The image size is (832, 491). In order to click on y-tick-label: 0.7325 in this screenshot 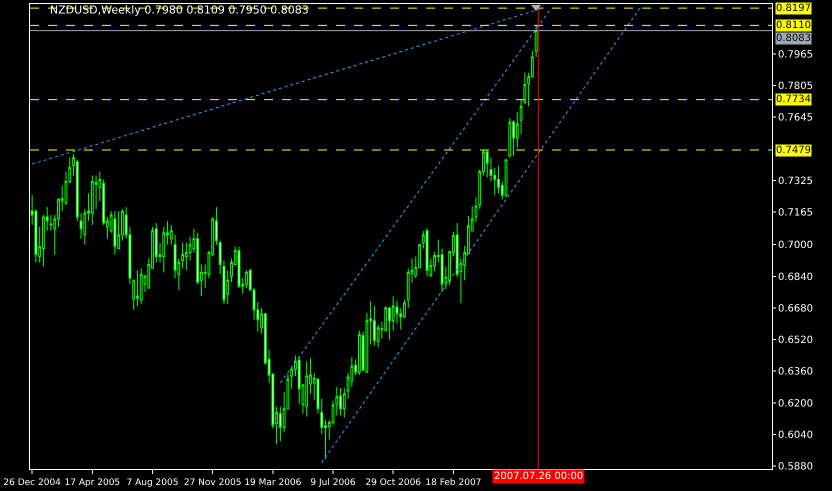, I will do `click(795, 181)`.